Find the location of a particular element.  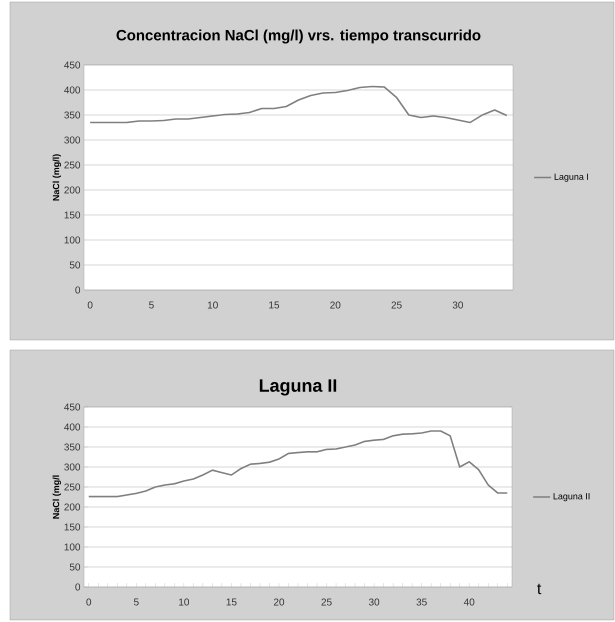

chart-title: Laguna II is located at coordinates (298, 387).